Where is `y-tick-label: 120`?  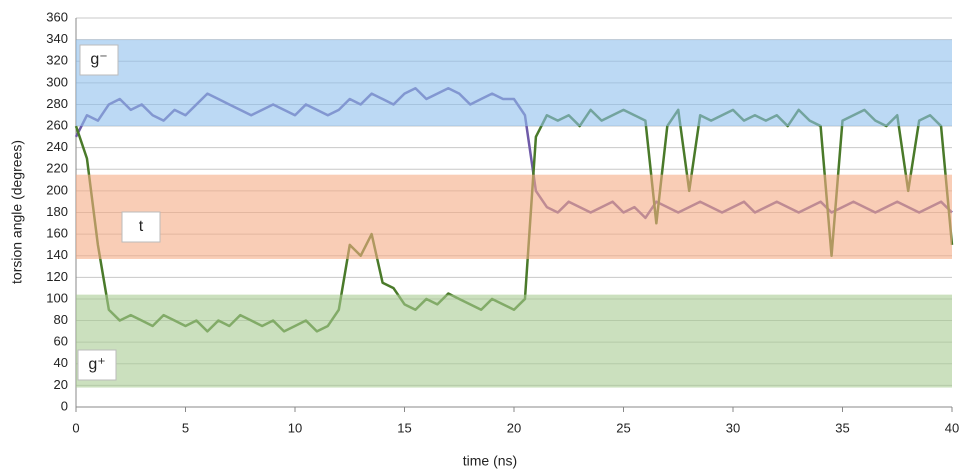
y-tick-label: 120 is located at coordinates (57, 276).